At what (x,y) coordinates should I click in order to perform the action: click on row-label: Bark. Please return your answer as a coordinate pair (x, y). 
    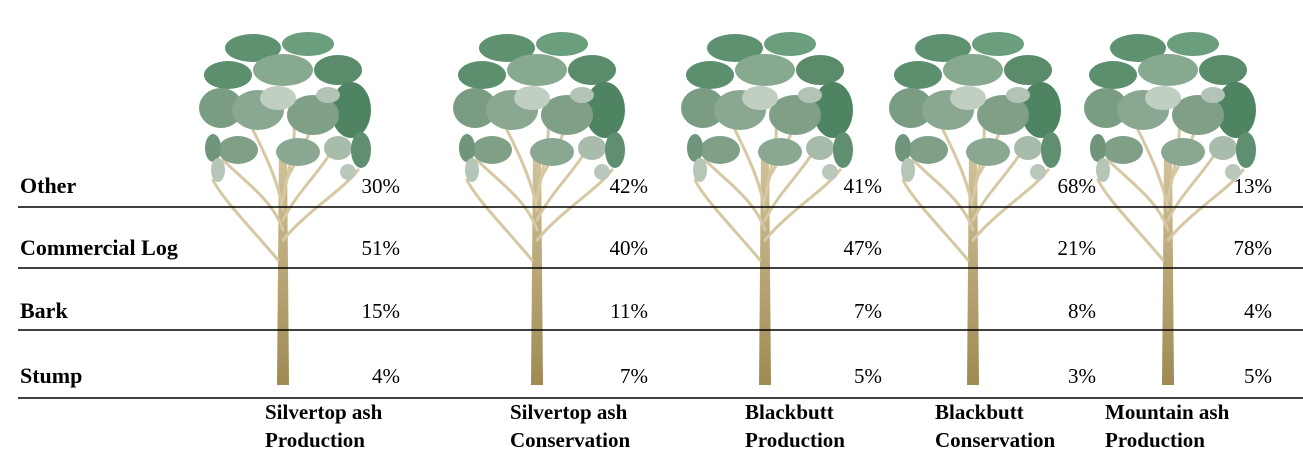
    Looking at the image, I should click on (44, 310).